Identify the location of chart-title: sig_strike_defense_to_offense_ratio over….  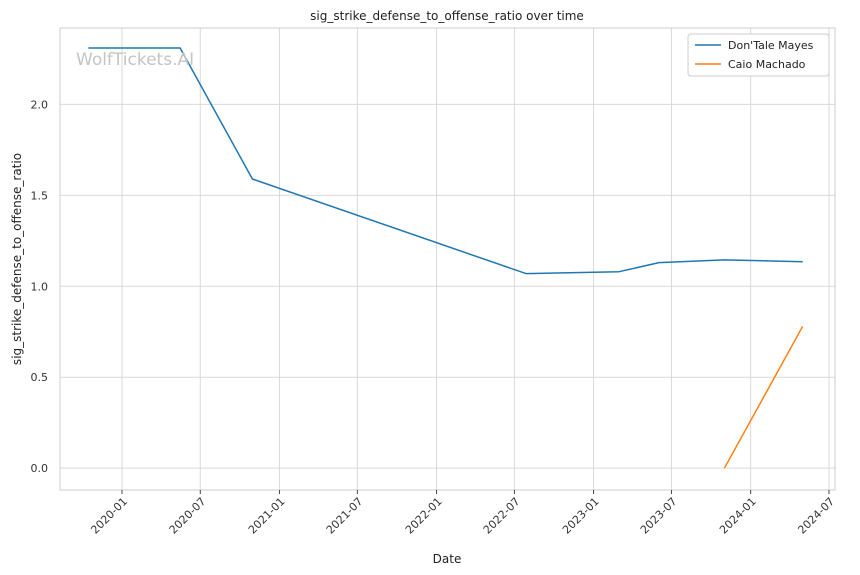
(447, 16).